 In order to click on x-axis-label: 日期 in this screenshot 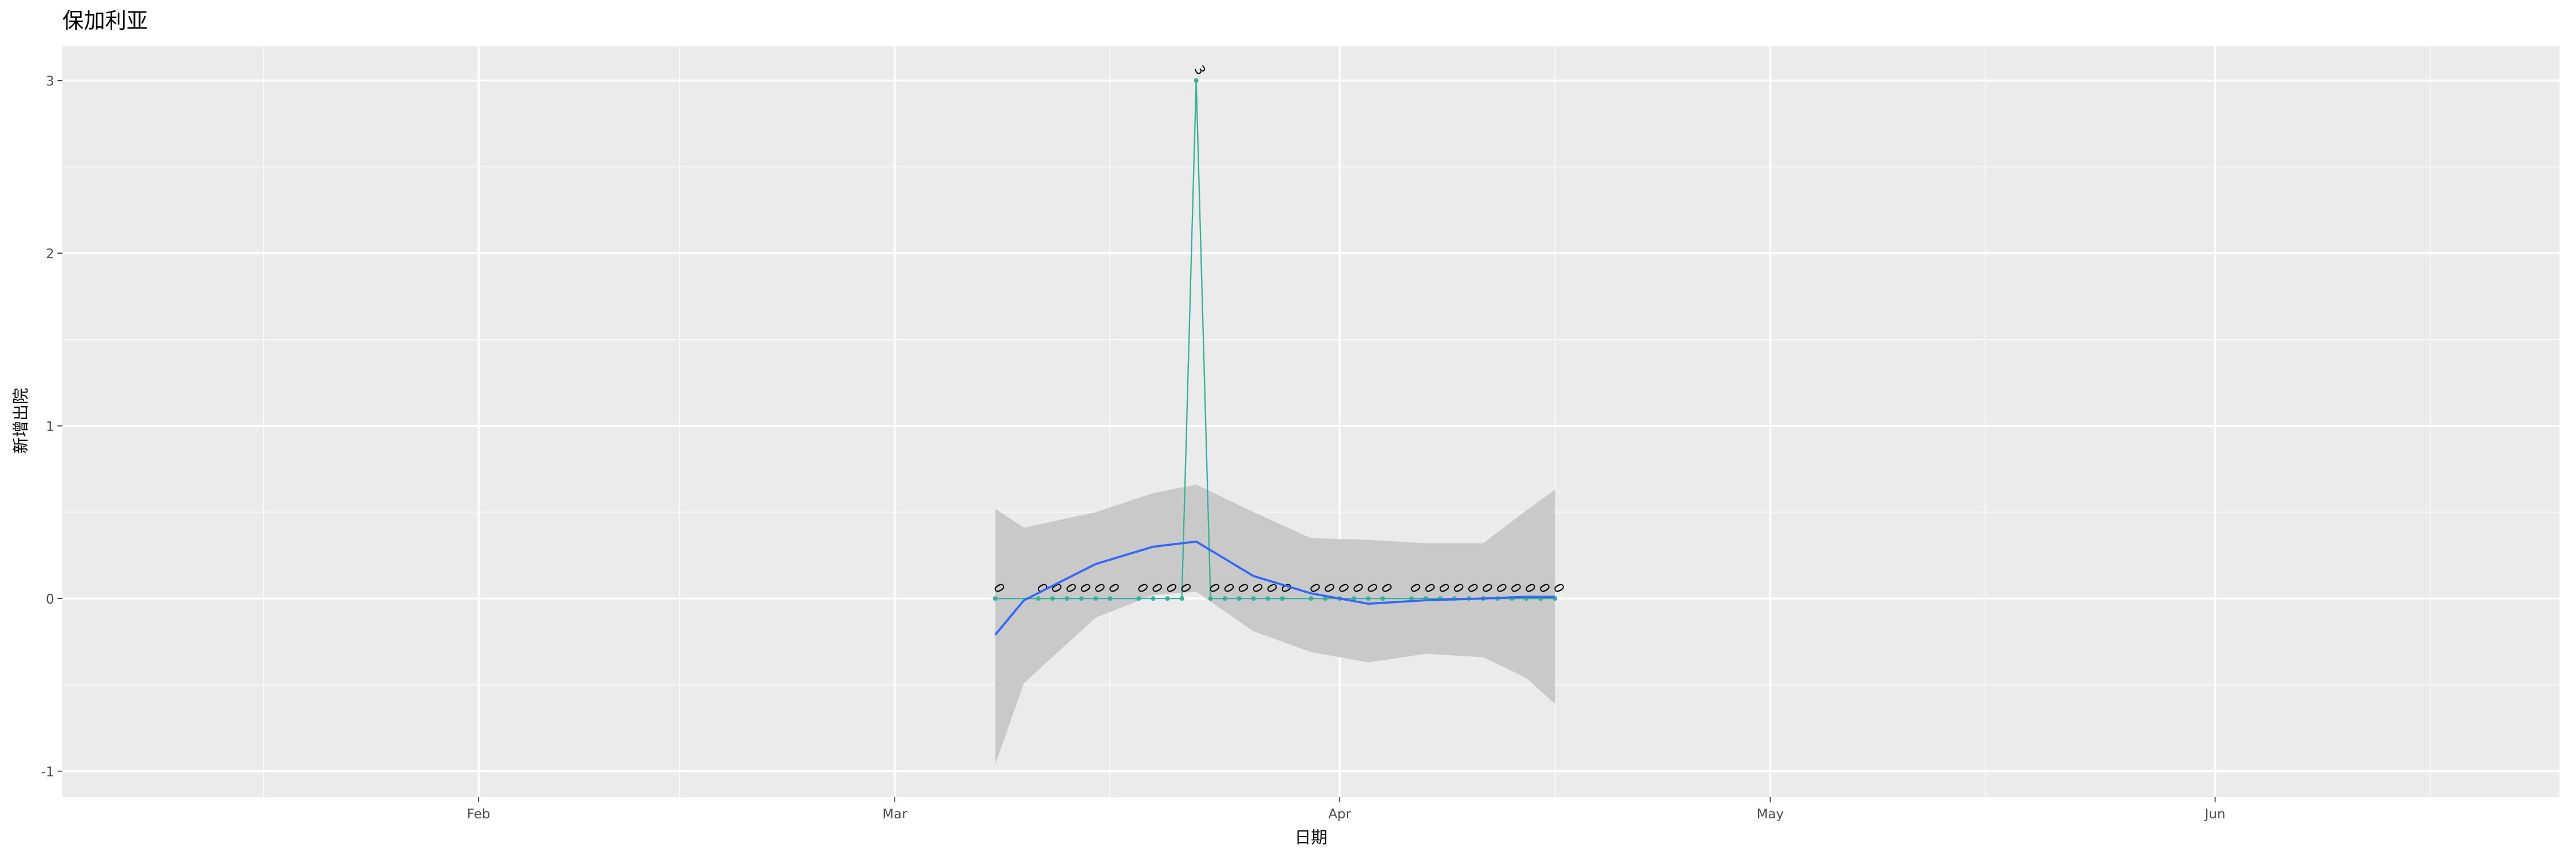, I will do `click(1310, 837)`.